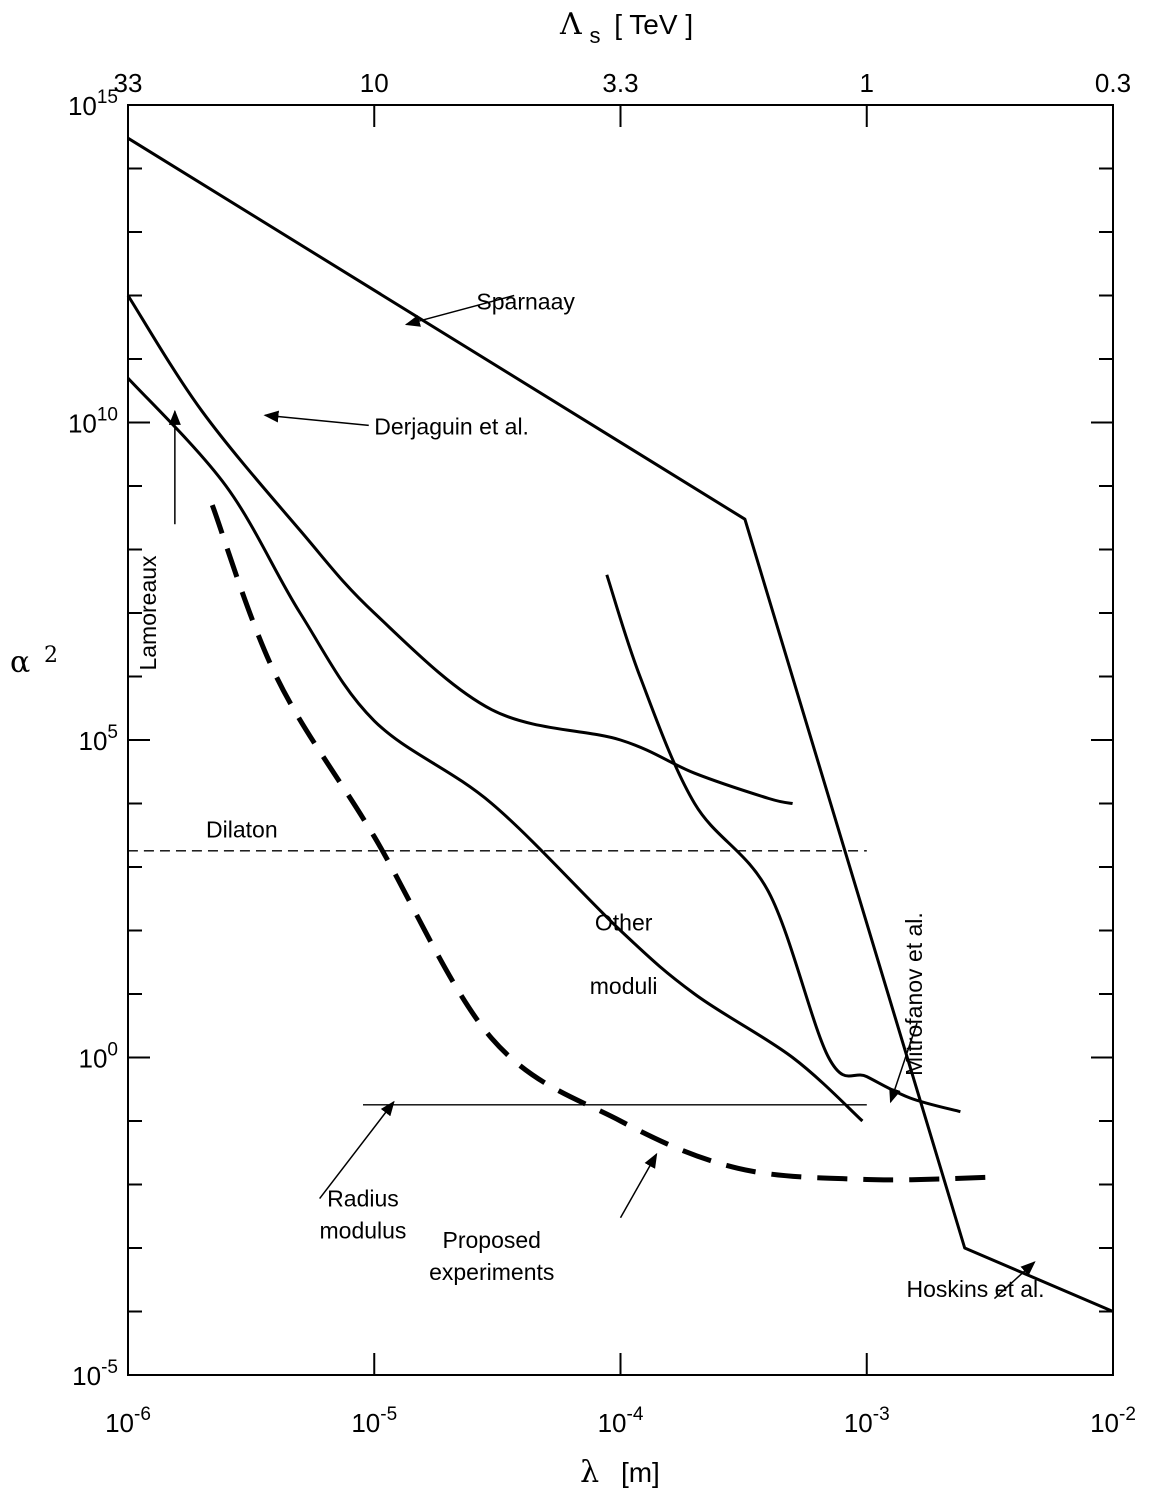 The image size is (1149, 1508). What do you see at coordinates (128, 1421) in the screenshot?
I see `x-tick-label: 10⁻⁶` at bounding box center [128, 1421].